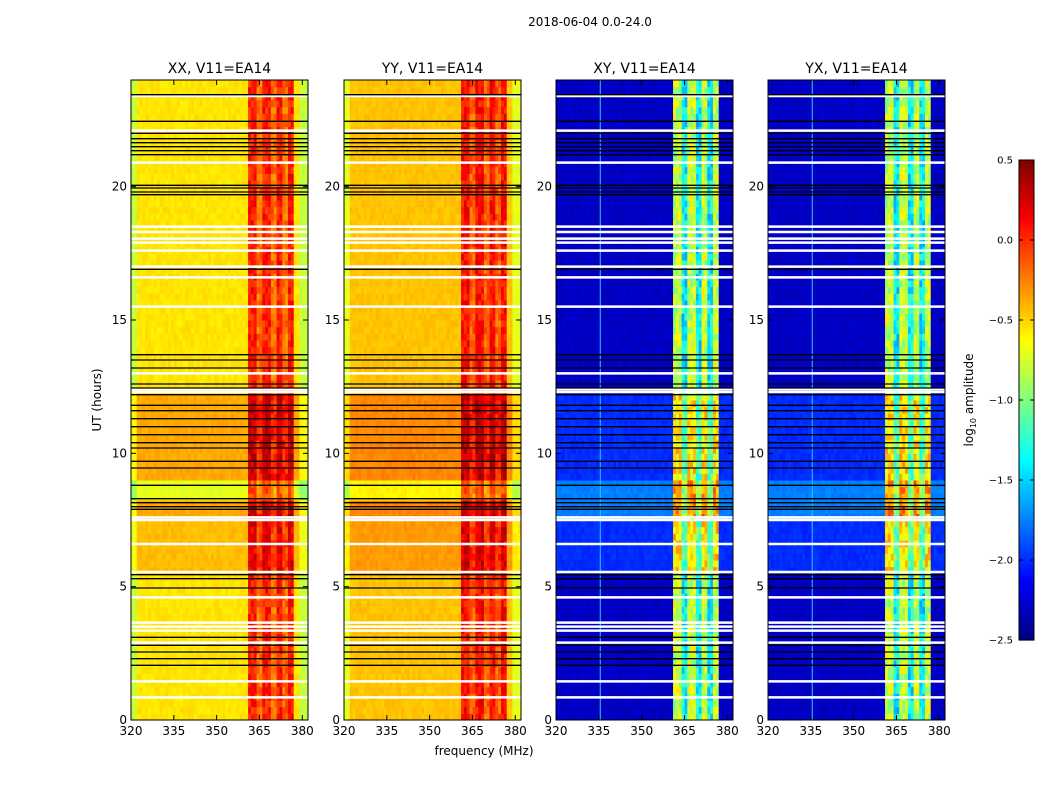 This screenshot has height=800, width=1050. I want to click on colorbar-tick-label: −1.5, so click(1001, 481).